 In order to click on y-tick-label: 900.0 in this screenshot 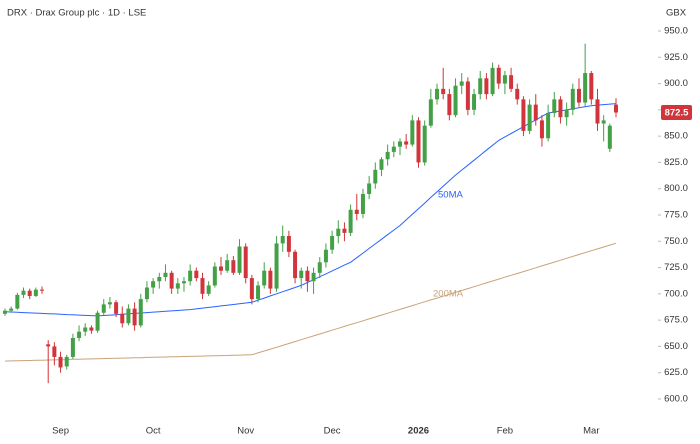, I will do `click(676, 83)`.